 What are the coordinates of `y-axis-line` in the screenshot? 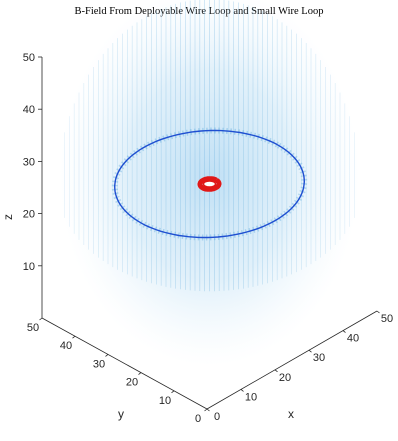 It's located at (124, 363).